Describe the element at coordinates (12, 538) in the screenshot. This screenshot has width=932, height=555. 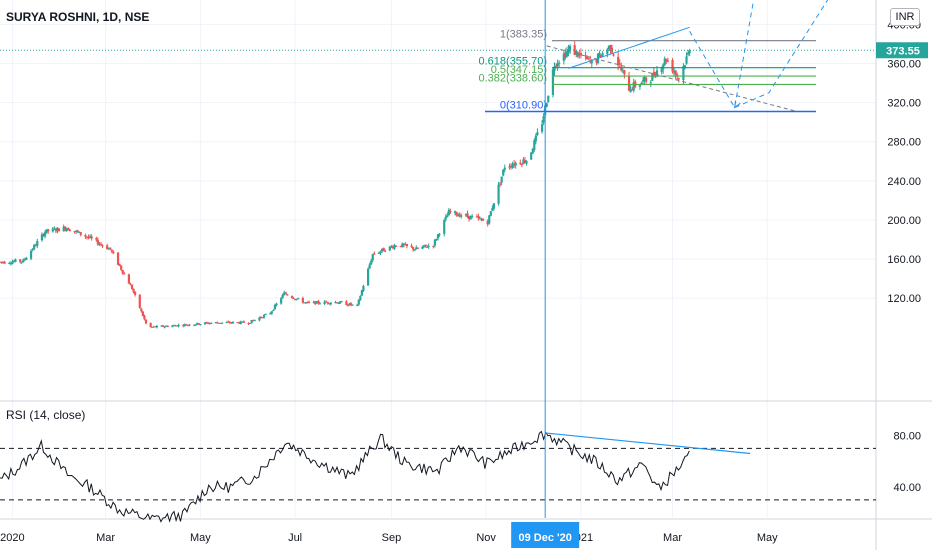
I see `time-axis-label: 2020` at that location.